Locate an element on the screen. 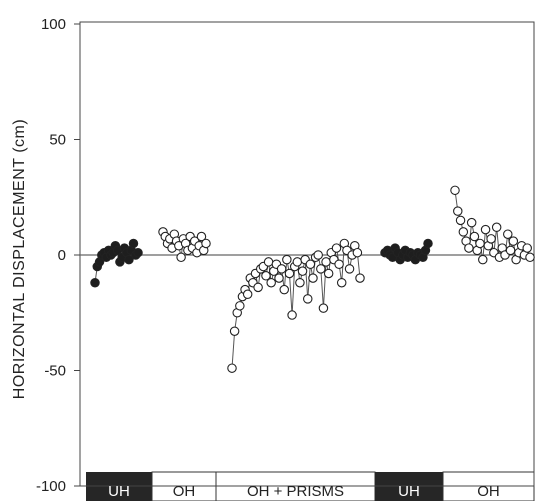 The height and width of the screenshot is (501, 538). y-axis-title: HORIZONTAL DISPLACEMENT (cm) is located at coordinates (19, 259).